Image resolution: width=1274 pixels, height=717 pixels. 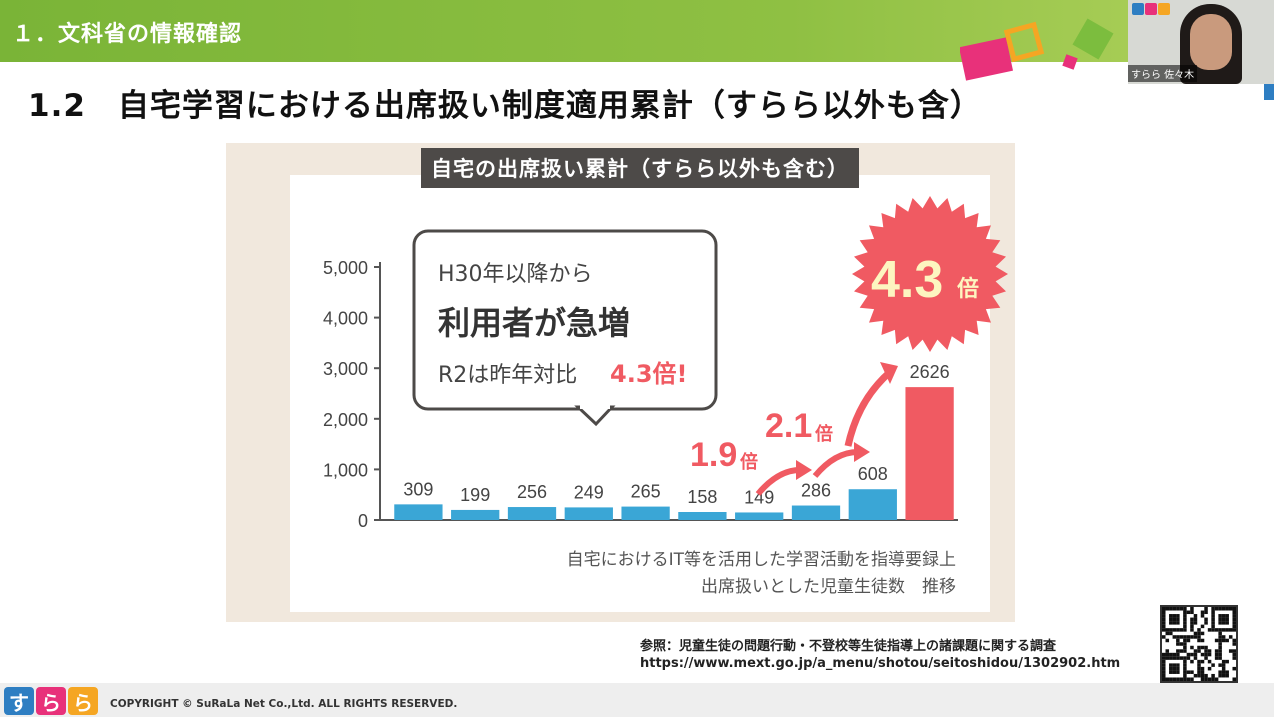 What do you see at coordinates (761, 560) in the screenshot?
I see `chart-caption-line-1: 自宅におけるIT等を活用した学習活動を指導要録上` at bounding box center [761, 560].